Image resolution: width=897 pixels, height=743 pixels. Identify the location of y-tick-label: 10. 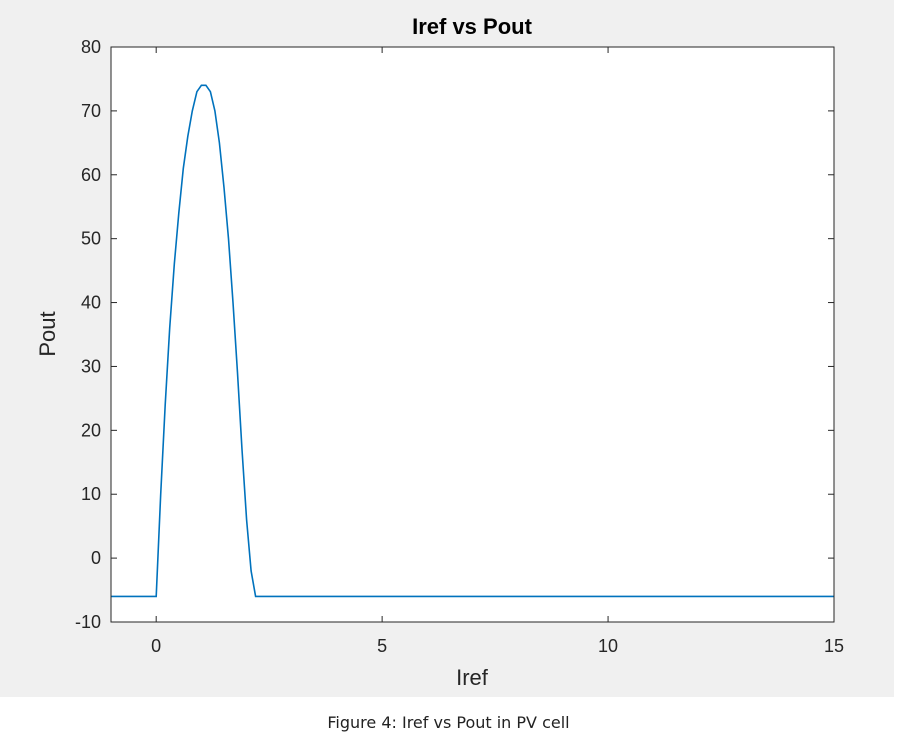
(91, 494).